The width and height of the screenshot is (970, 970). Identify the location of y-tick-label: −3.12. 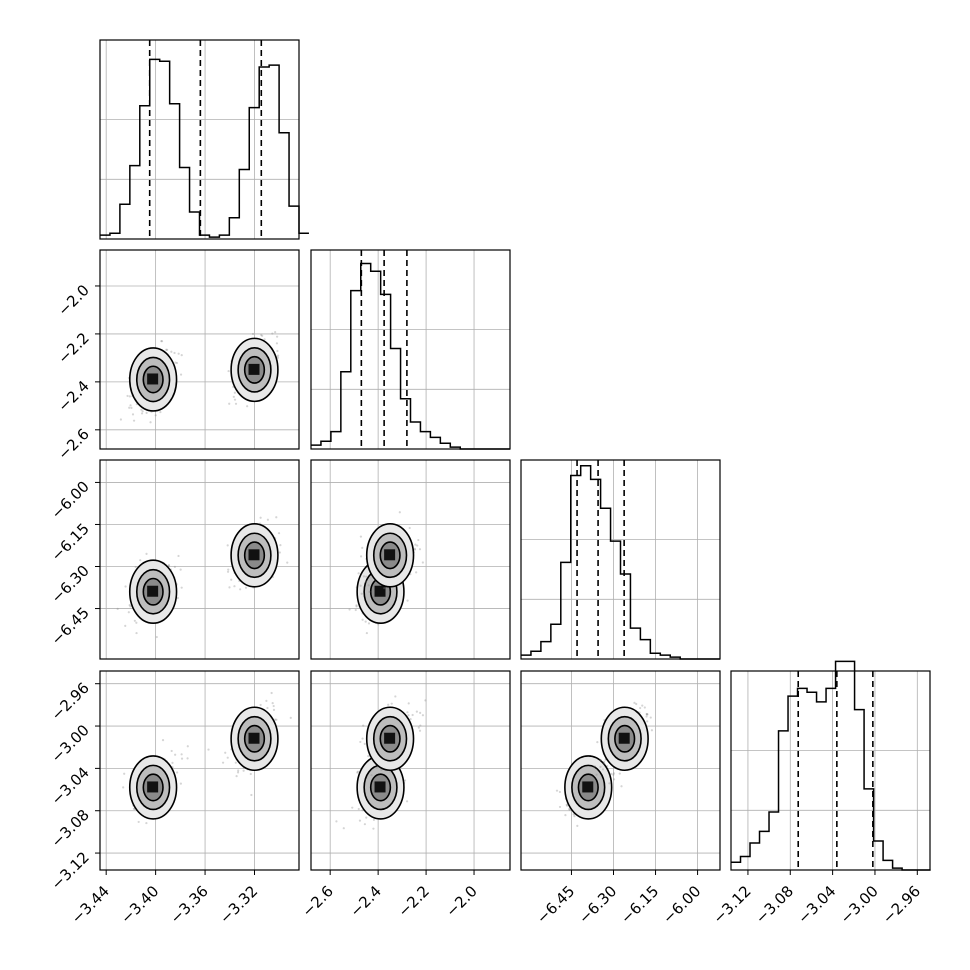
(70, 870).